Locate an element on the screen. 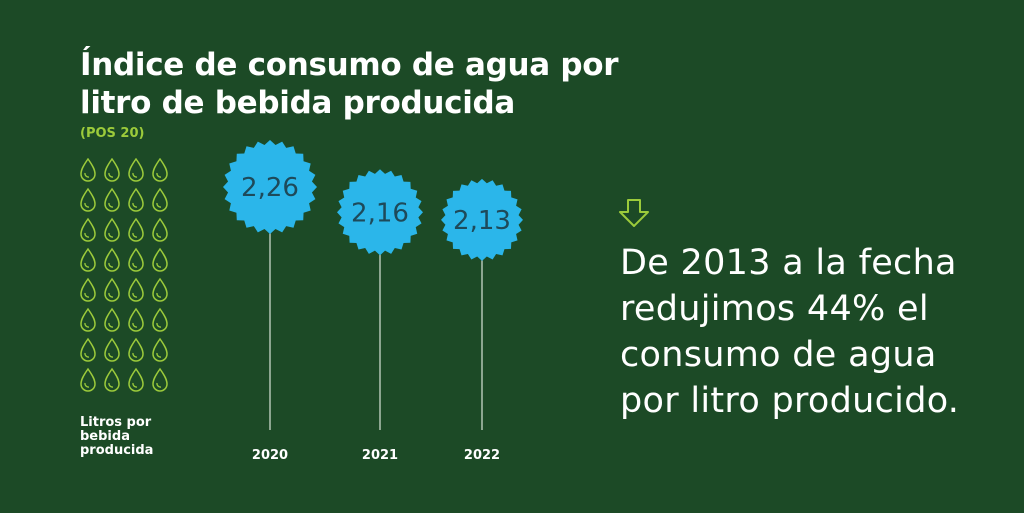  water-drops-grid is located at coordinates (124, 275).